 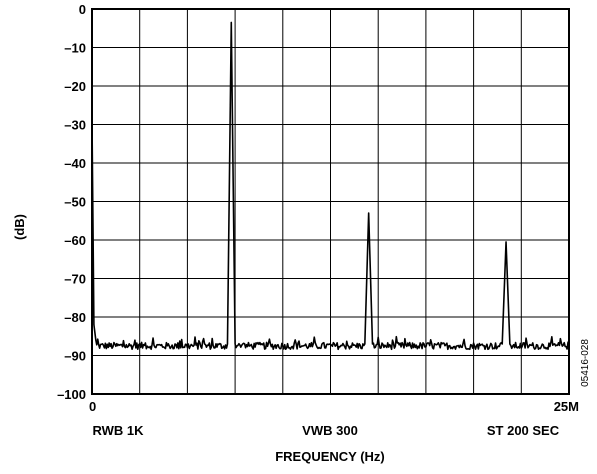 What do you see at coordinates (75, 202) in the screenshot?
I see `y-tick-label: –50` at bounding box center [75, 202].